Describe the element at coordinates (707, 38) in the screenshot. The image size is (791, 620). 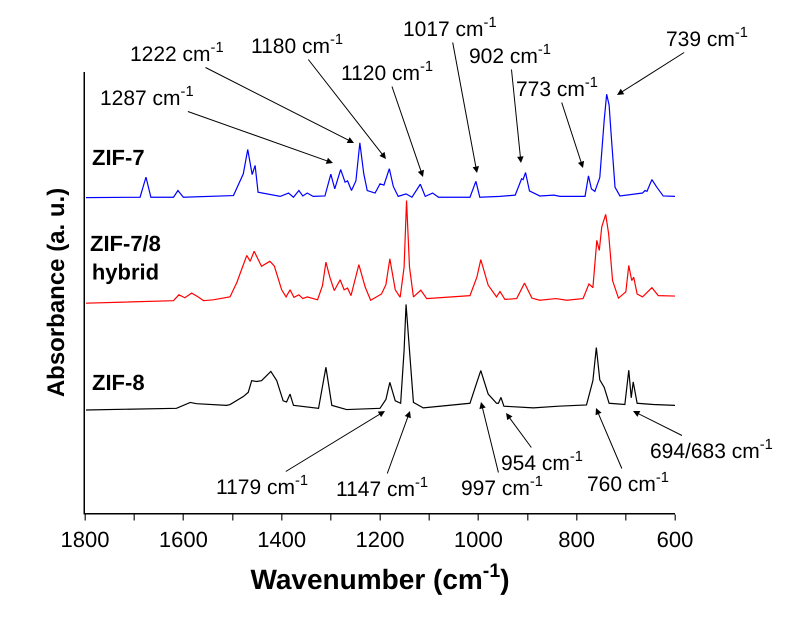
I see `text: 739 cm$^{-1}$` at that location.